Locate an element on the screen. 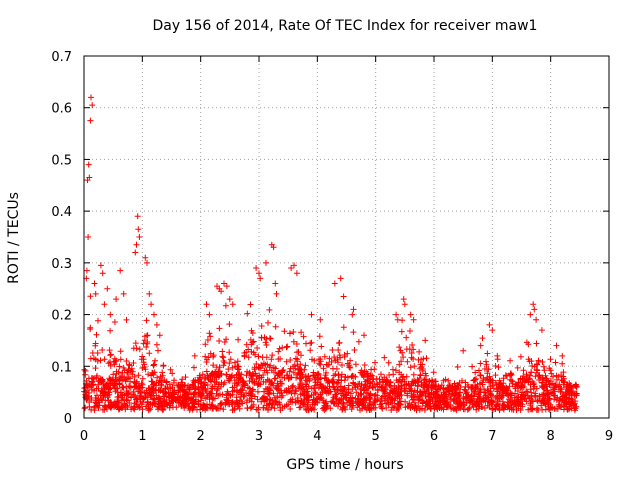  y-tick-label: 0.5 is located at coordinates (61, 160).